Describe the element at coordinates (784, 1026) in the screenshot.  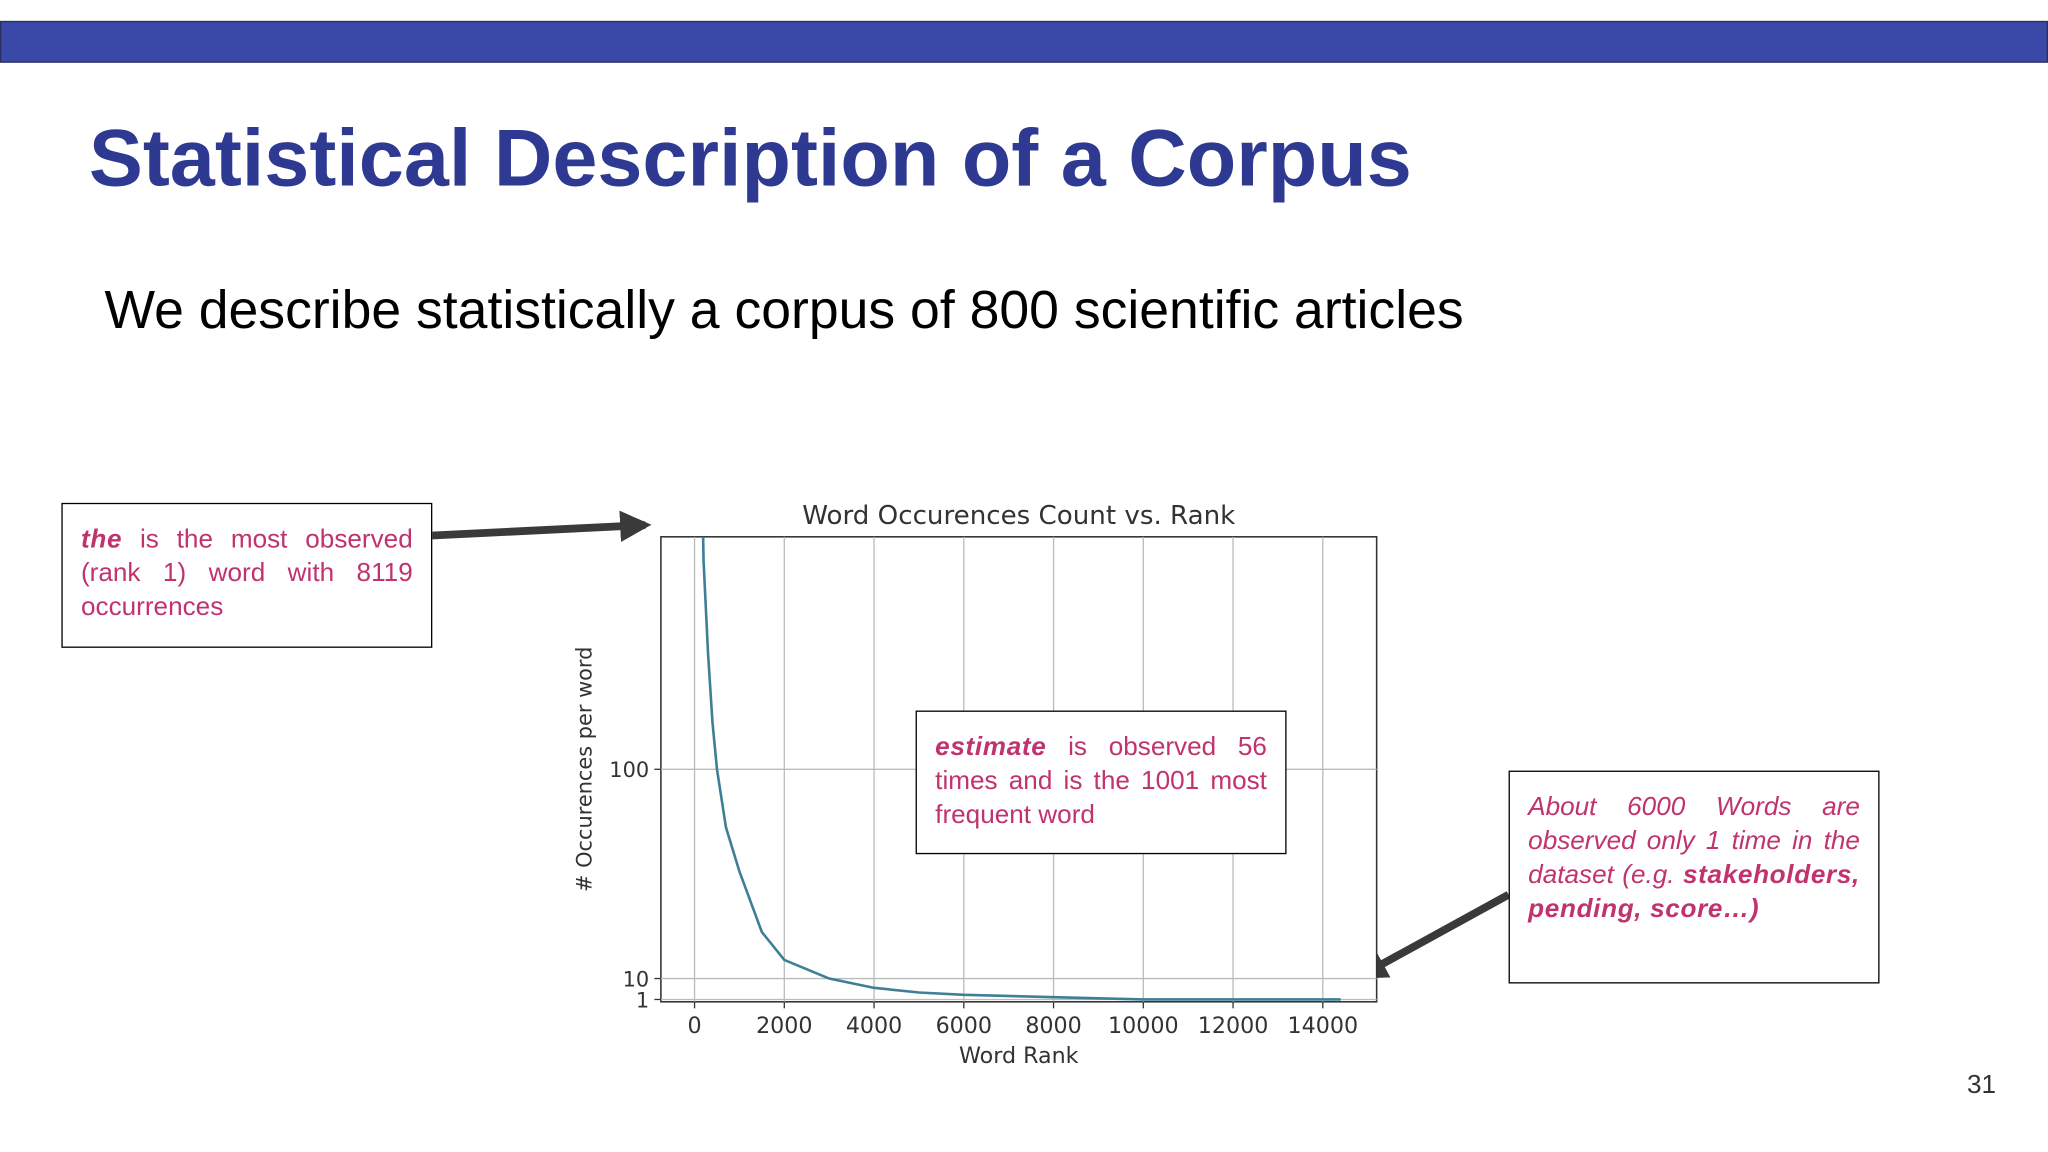
I see `x-tick-label: 2000` at that location.